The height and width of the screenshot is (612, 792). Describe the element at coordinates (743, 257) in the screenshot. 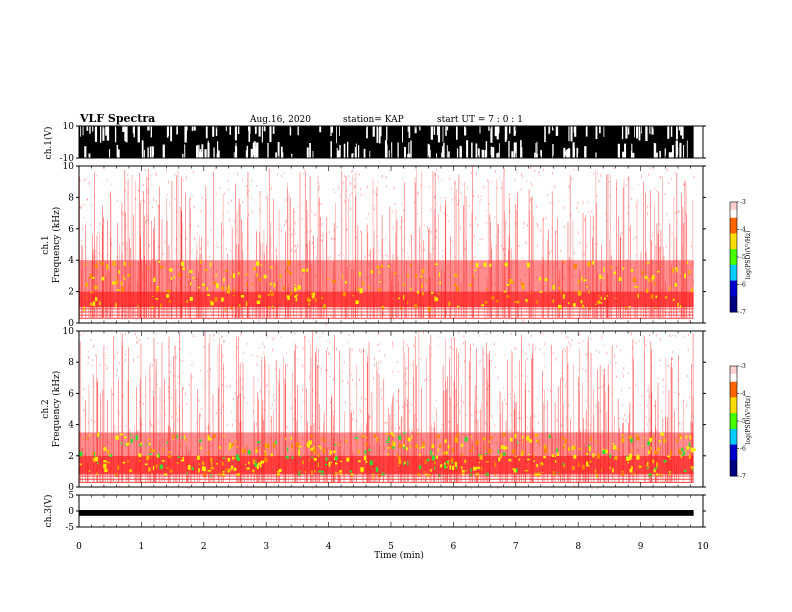

I see `ch1-colorbar-tick-label: -5` at that location.